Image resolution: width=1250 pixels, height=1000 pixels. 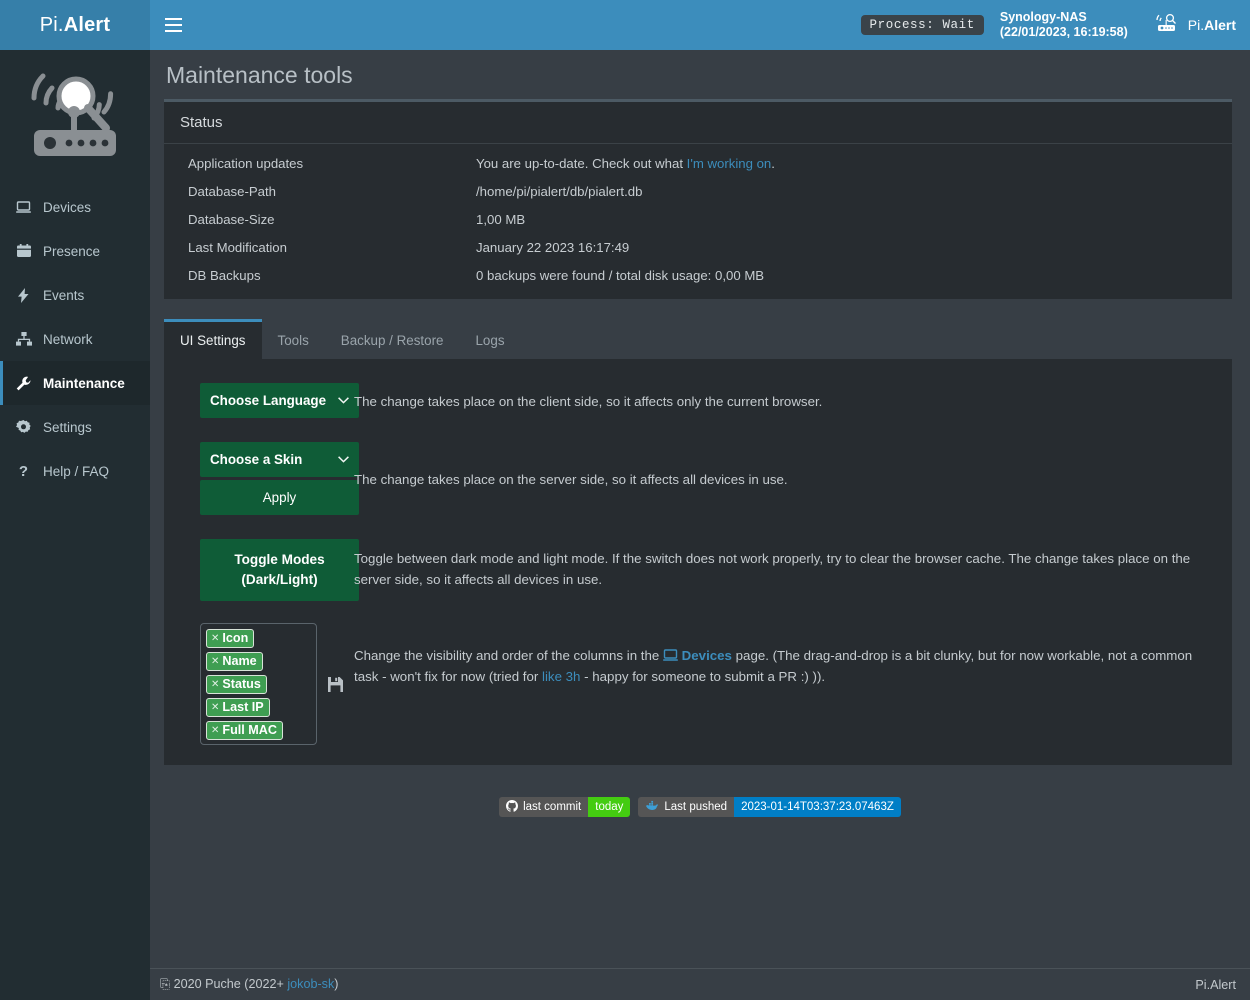 I want to click on chip-label: Status, so click(x=241, y=684).